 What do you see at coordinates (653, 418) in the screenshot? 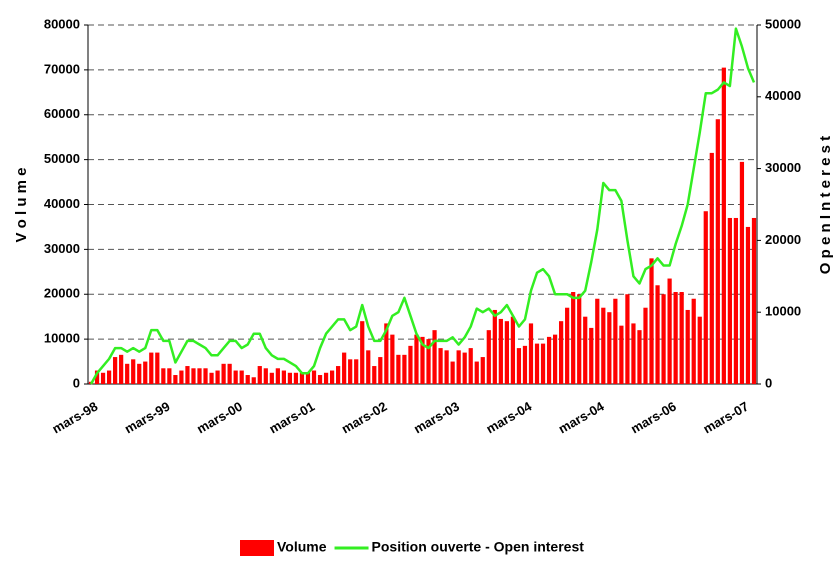
I see `x-tick-label: mars-06` at bounding box center [653, 418].